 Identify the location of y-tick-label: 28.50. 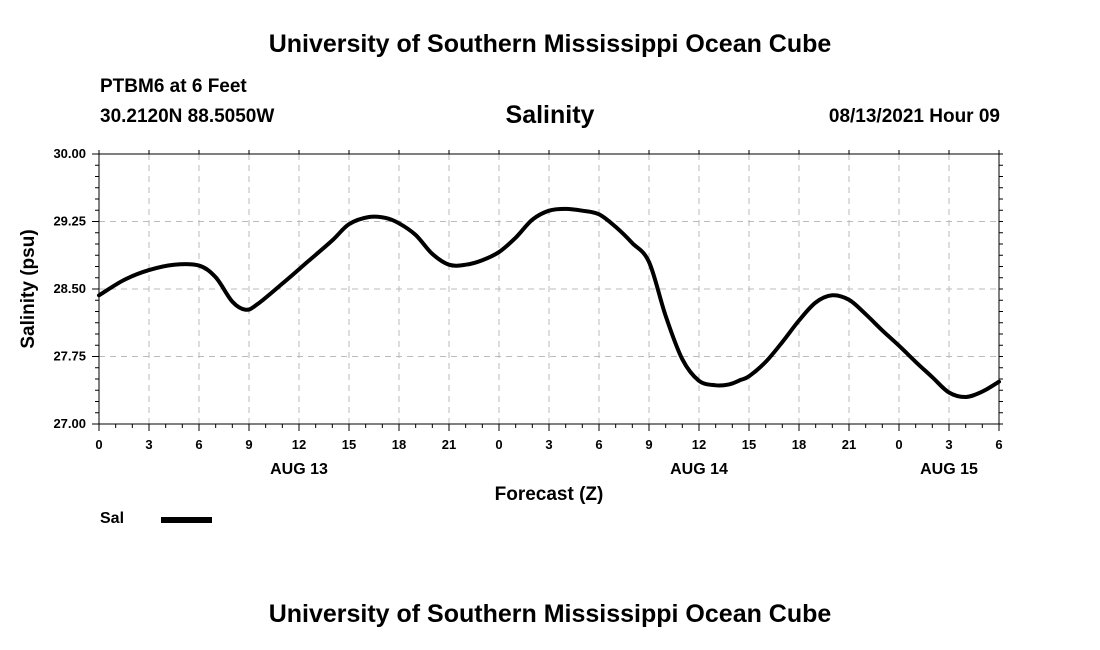
(69, 288).